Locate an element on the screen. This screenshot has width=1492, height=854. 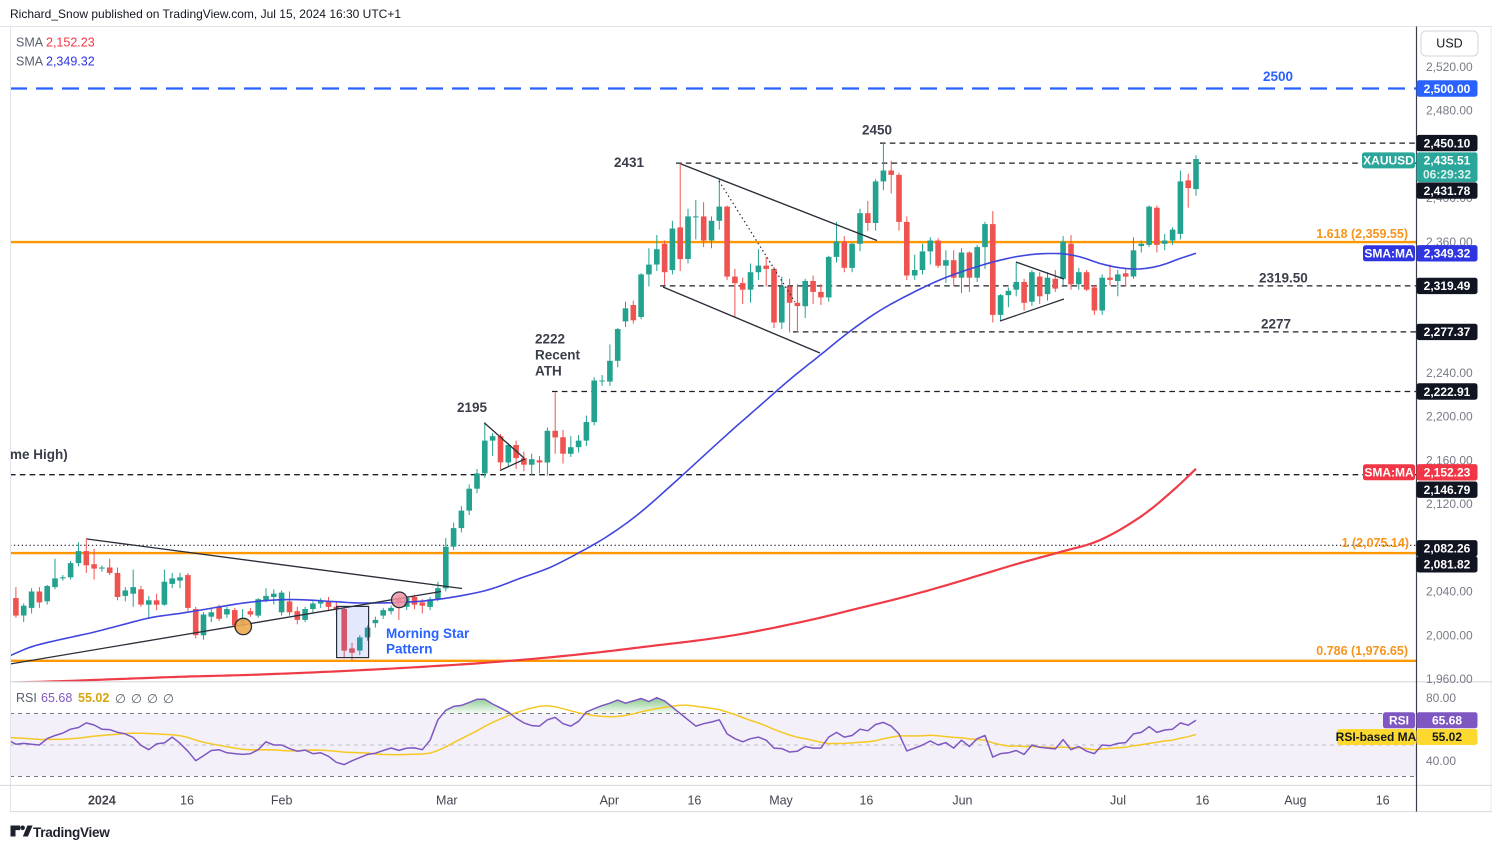
svg-text: 2222 is located at coordinates (550, 339).